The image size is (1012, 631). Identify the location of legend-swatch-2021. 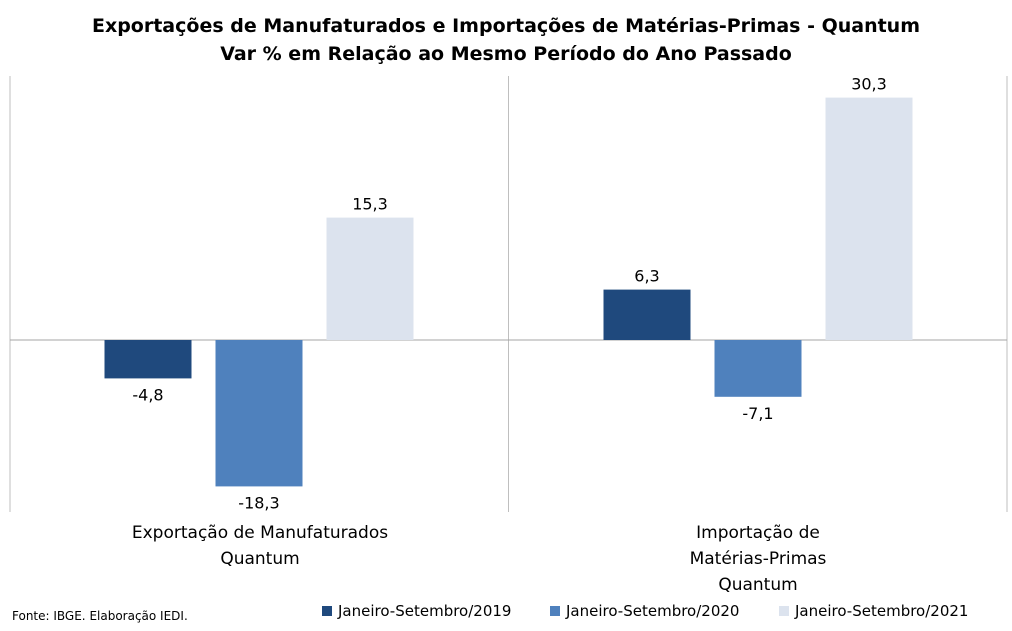
(784, 611).